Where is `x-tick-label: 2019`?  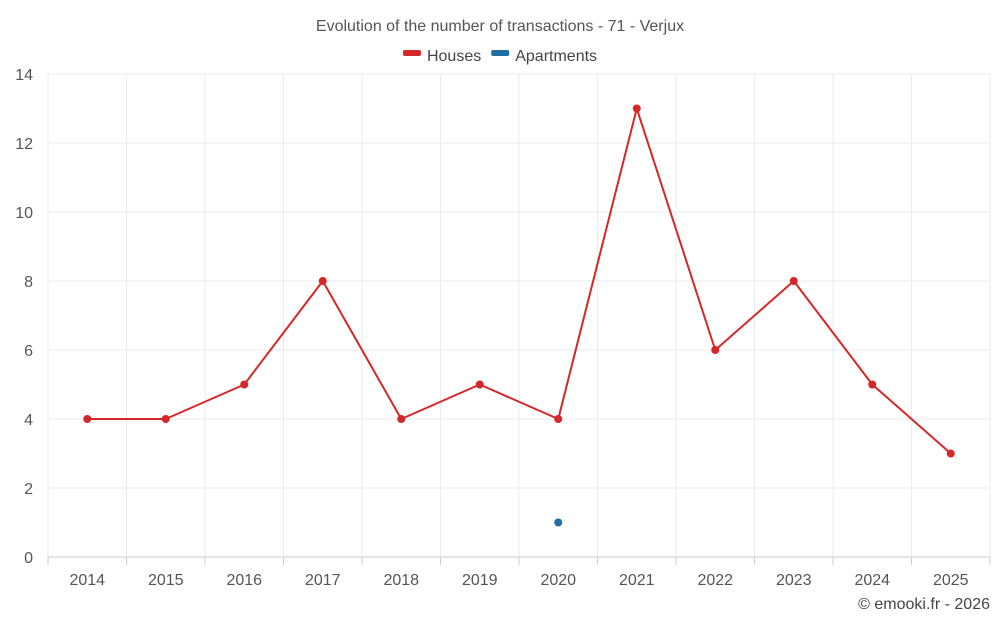
x-tick-label: 2019 is located at coordinates (480, 580).